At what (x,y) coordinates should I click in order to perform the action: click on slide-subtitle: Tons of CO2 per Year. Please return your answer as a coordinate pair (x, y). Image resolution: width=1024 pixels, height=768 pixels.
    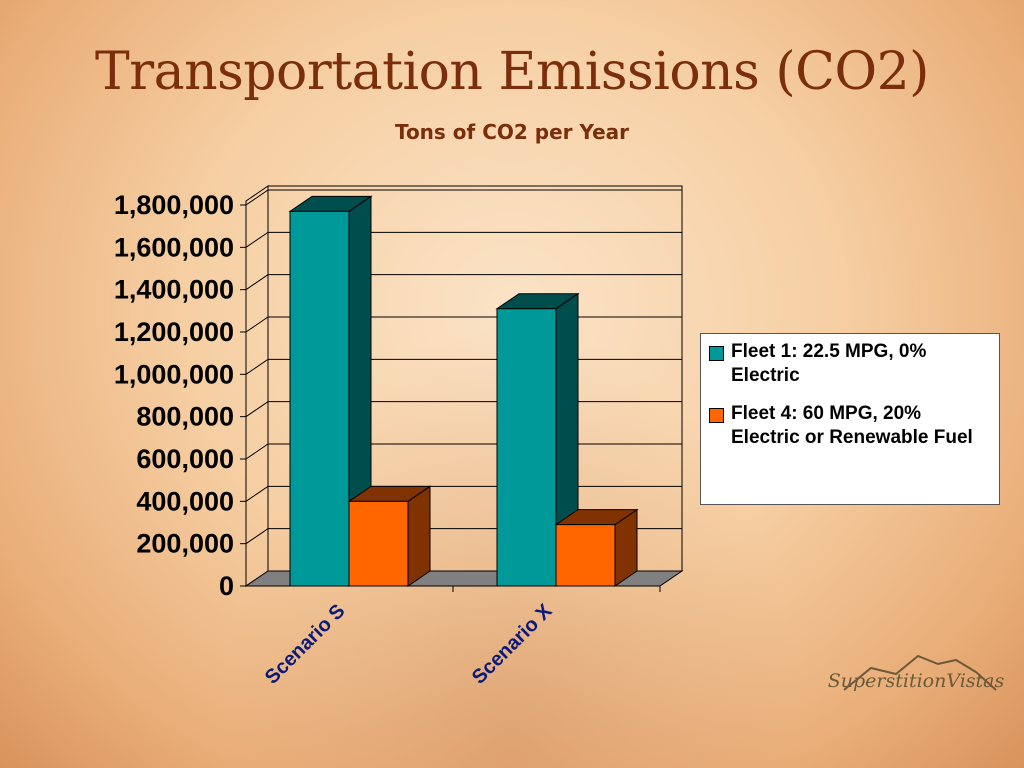
    Looking at the image, I should click on (512, 132).